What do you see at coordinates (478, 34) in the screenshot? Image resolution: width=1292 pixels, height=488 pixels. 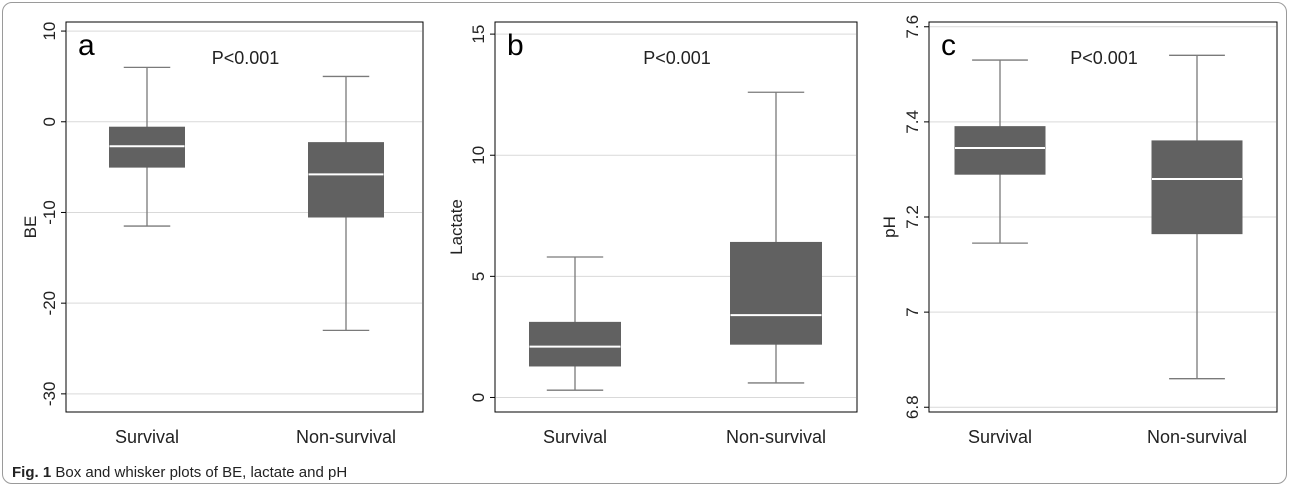 I see `y-tick-label: 15` at bounding box center [478, 34].